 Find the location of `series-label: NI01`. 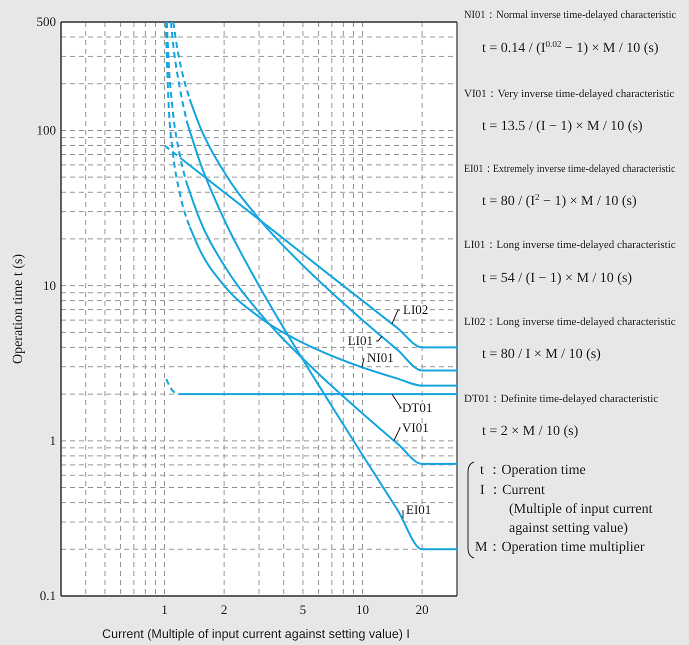

series-label: NI01 is located at coordinates (380, 357).